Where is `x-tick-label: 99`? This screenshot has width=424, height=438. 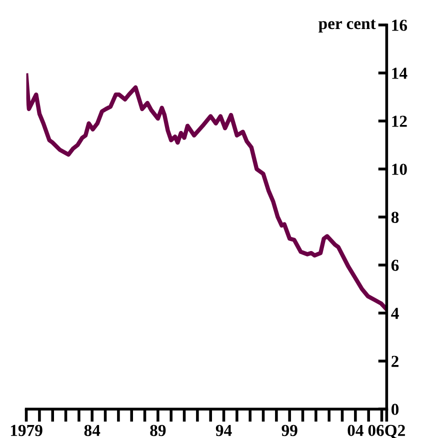
x-tick-label: 99 is located at coordinates (290, 430).